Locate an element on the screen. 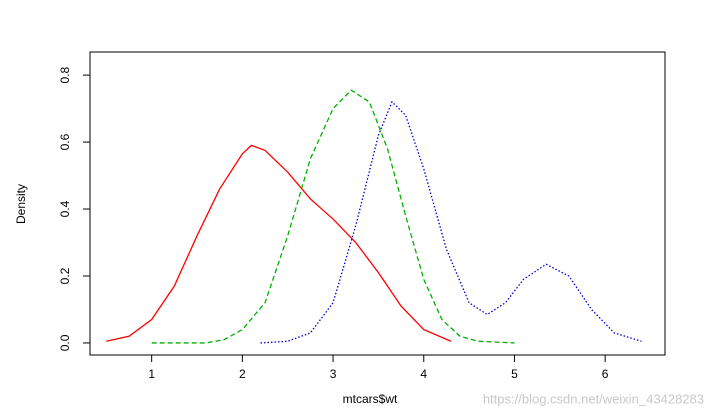 The image size is (711, 420). y-tick-label: 0.2 is located at coordinates (65, 275).